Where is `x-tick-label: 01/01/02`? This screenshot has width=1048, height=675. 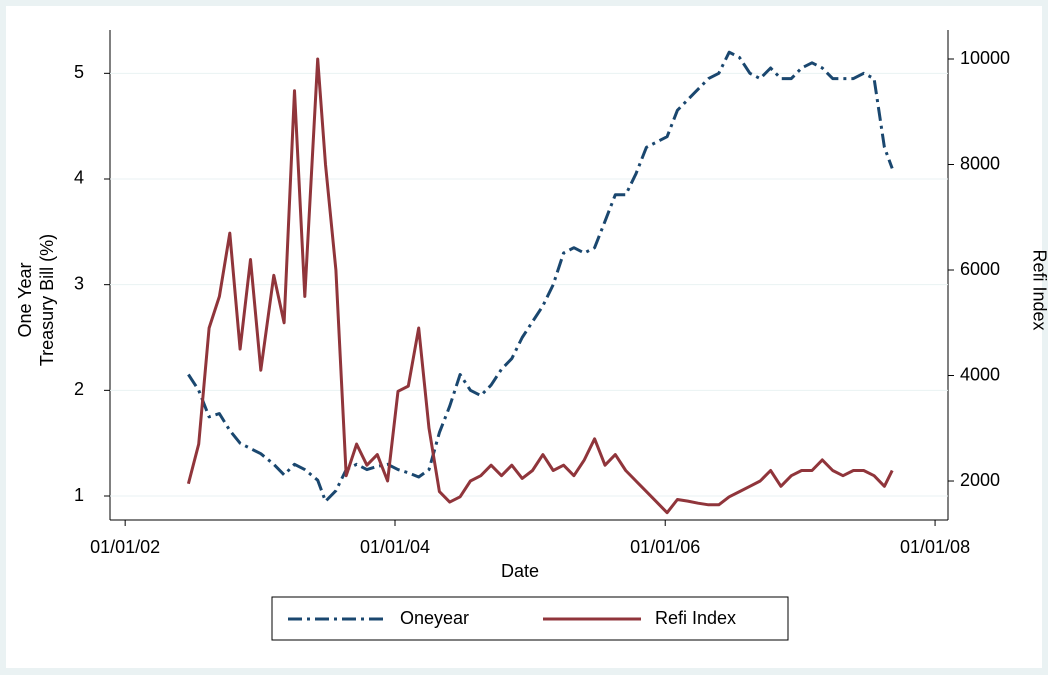 x-tick-label: 01/01/02 is located at coordinates (125, 547).